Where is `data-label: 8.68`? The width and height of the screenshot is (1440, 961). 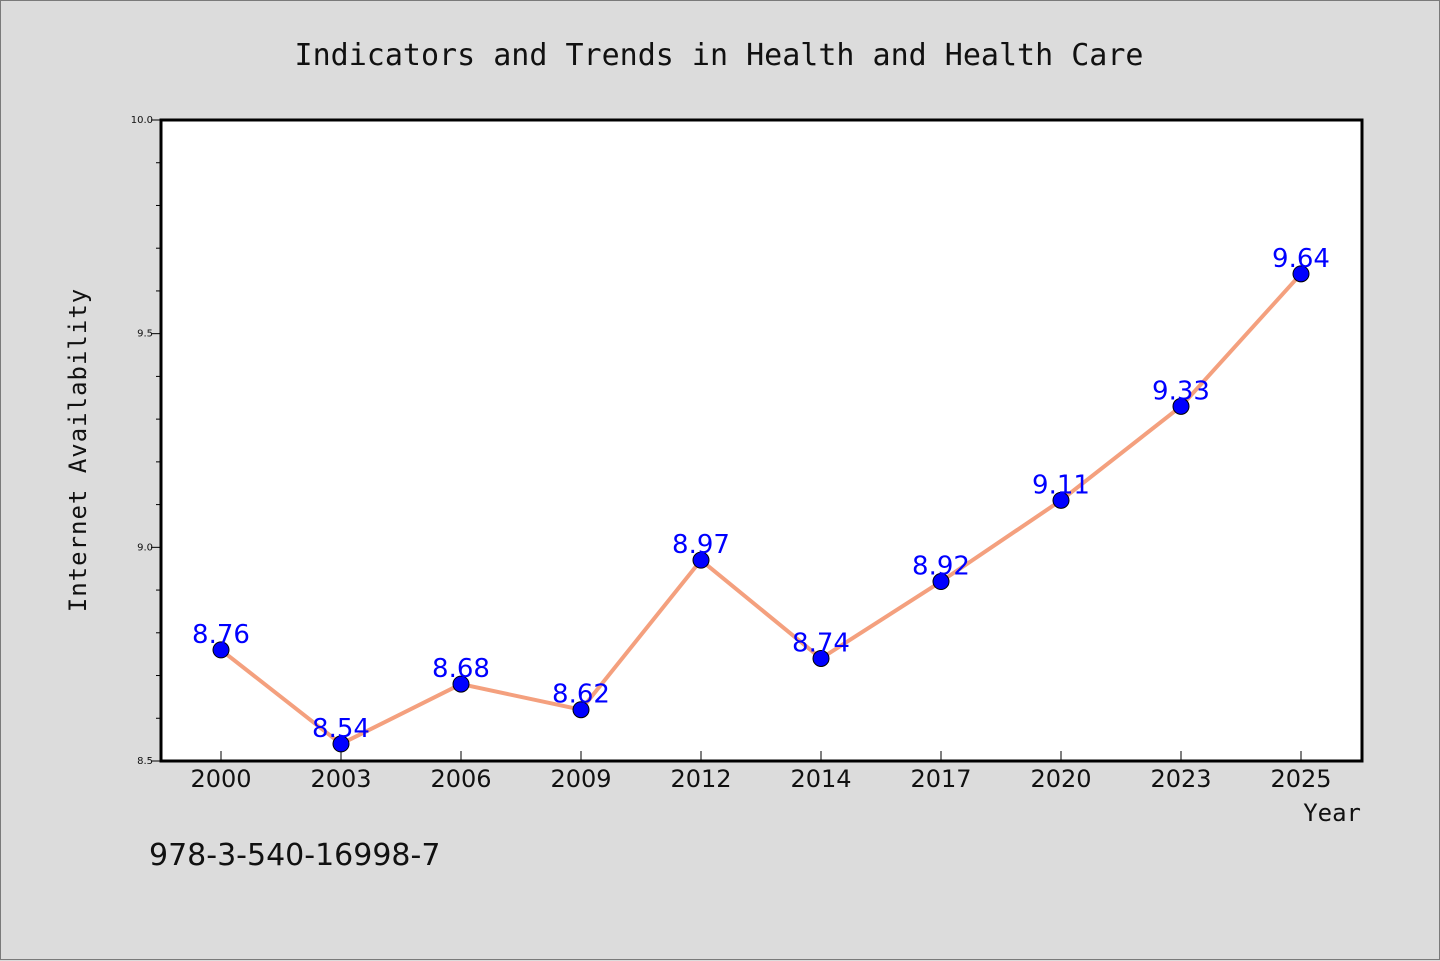
data-label: 8.68 is located at coordinates (461, 669).